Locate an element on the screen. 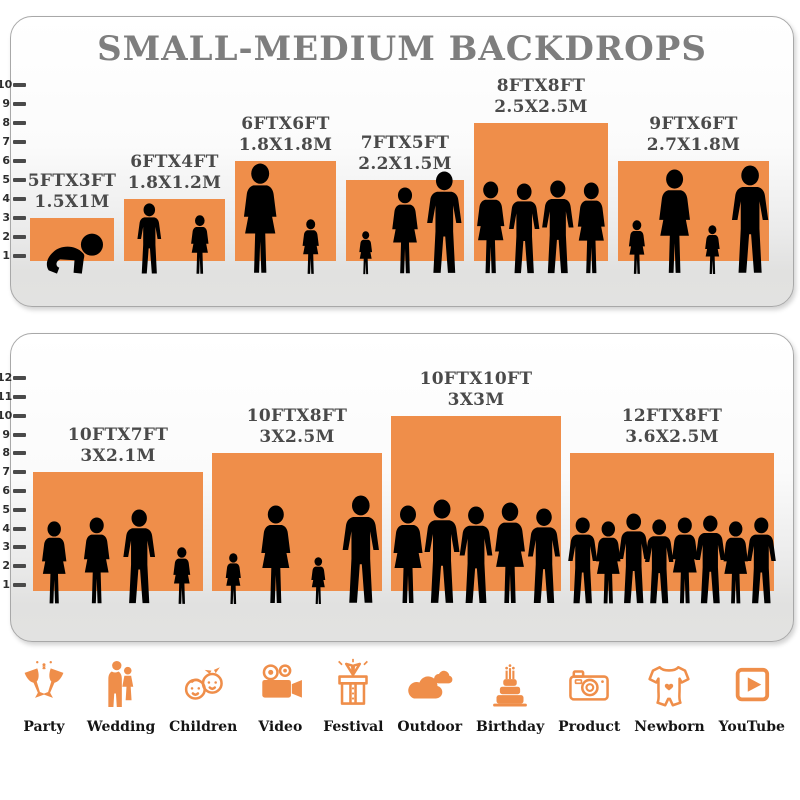 This screenshot has width=800, height=800. category-label: Festival is located at coordinates (353, 727).